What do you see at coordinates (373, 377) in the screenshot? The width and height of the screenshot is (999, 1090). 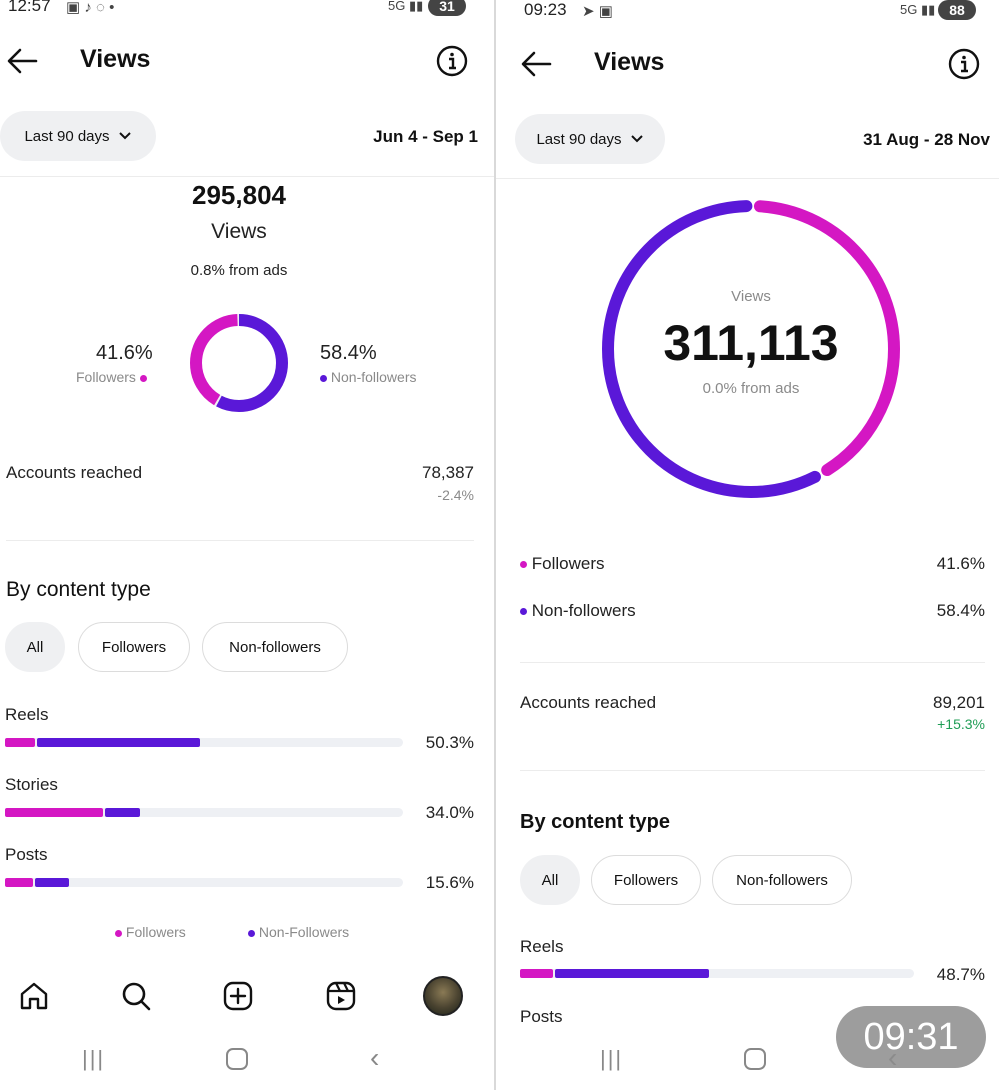 I see `nonfollowers-legend-label: Non-followers` at bounding box center [373, 377].